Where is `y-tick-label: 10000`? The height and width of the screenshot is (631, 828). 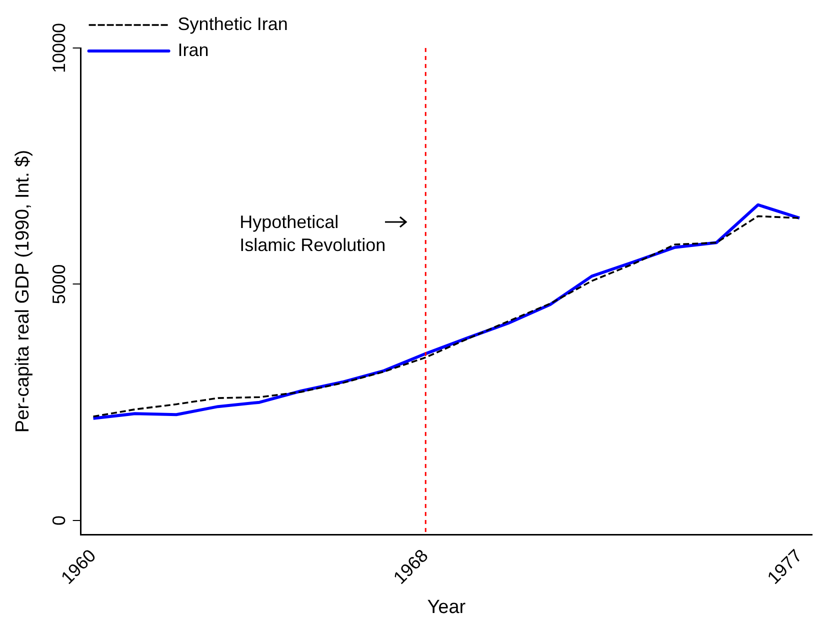
y-tick-label: 10000 is located at coordinates (58, 48).